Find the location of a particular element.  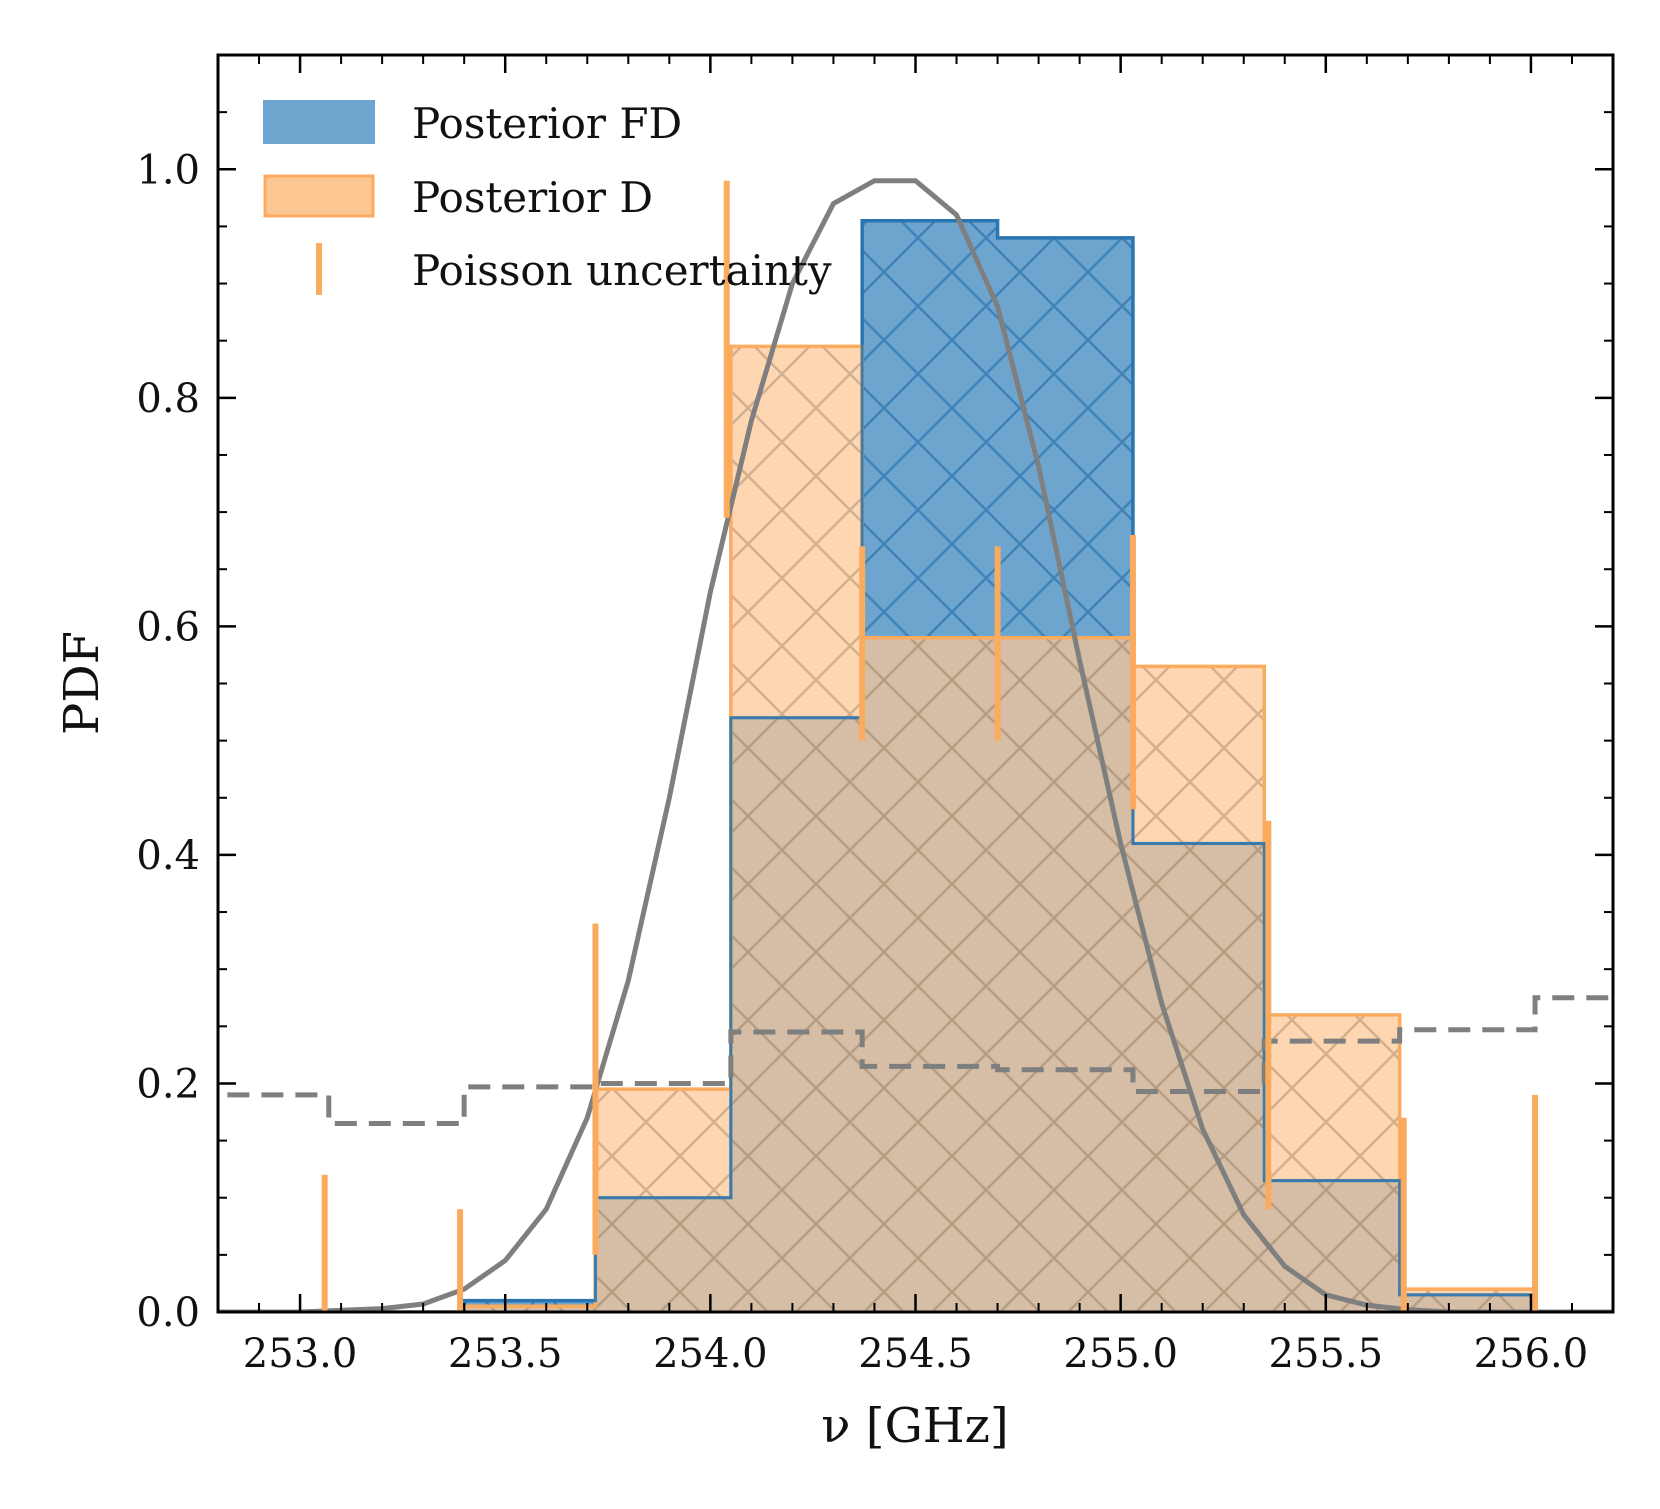

y-tick-labels: 0.0 0.2 0.4 0.6 0.8 1.0 is located at coordinates (168, 741).